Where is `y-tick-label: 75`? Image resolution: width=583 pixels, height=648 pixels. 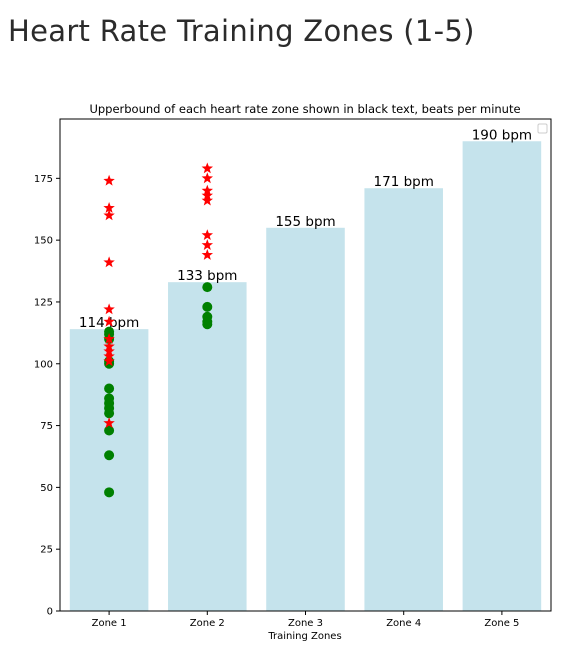
y-tick-label: 75 is located at coordinates (46, 426).